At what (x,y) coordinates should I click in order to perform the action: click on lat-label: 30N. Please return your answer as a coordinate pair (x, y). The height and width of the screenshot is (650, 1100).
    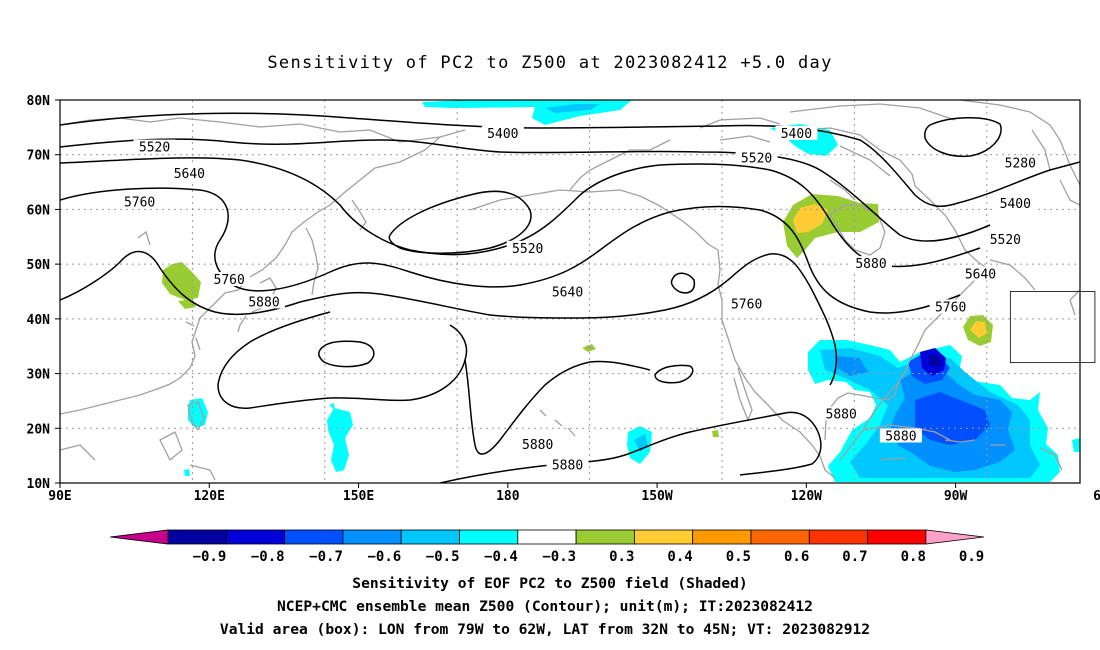
    Looking at the image, I should click on (39, 375).